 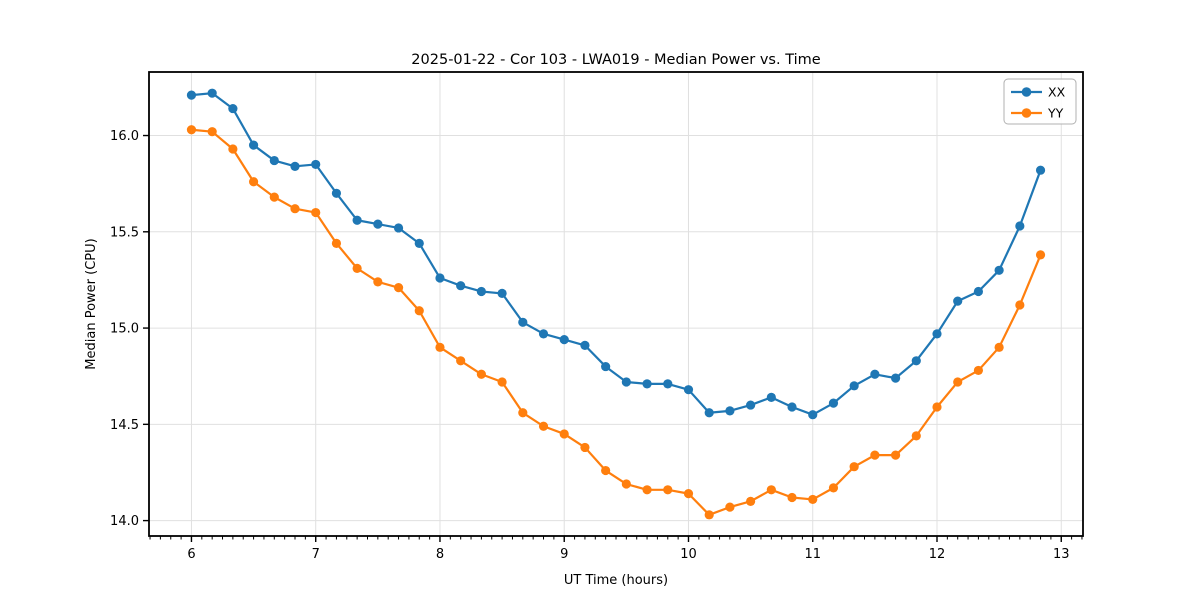 I want to click on legend-box, so click(x=1040, y=101).